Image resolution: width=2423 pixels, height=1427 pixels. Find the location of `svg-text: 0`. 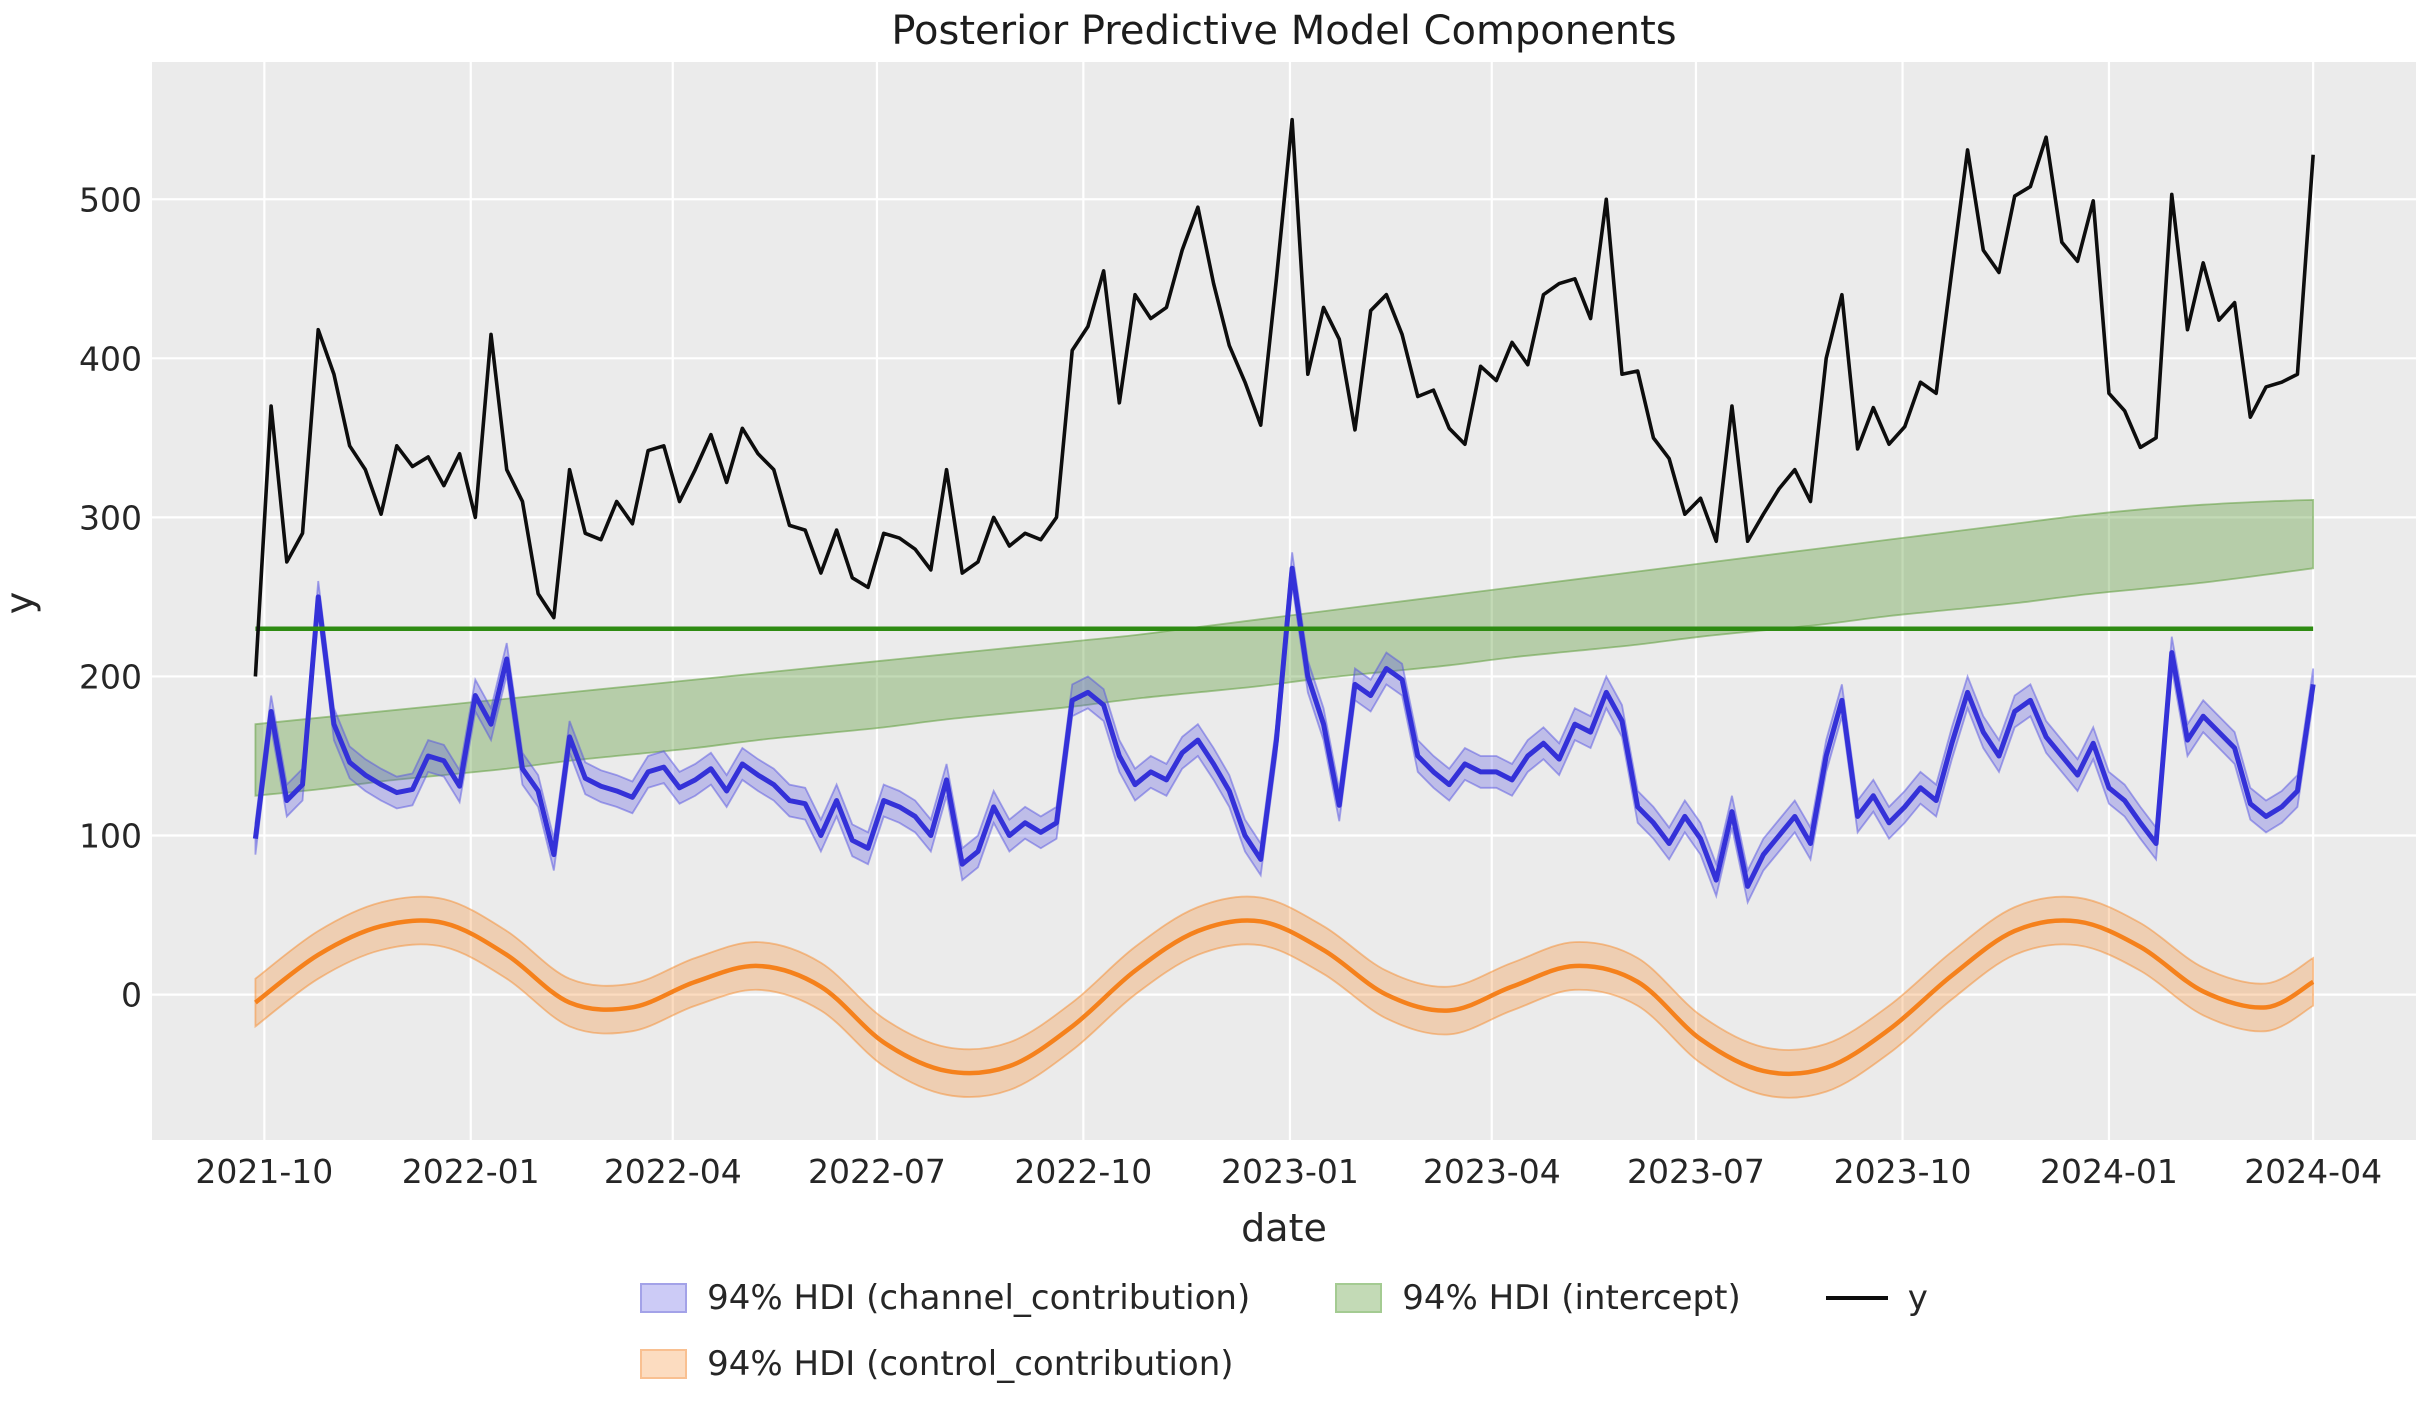

svg-text: 0 is located at coordinates (131, 995).